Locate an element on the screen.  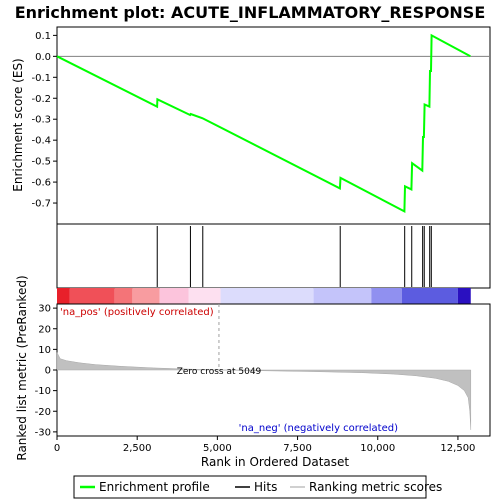
es-y-tick-label: -0.2 is located at coordinates (41, 99).